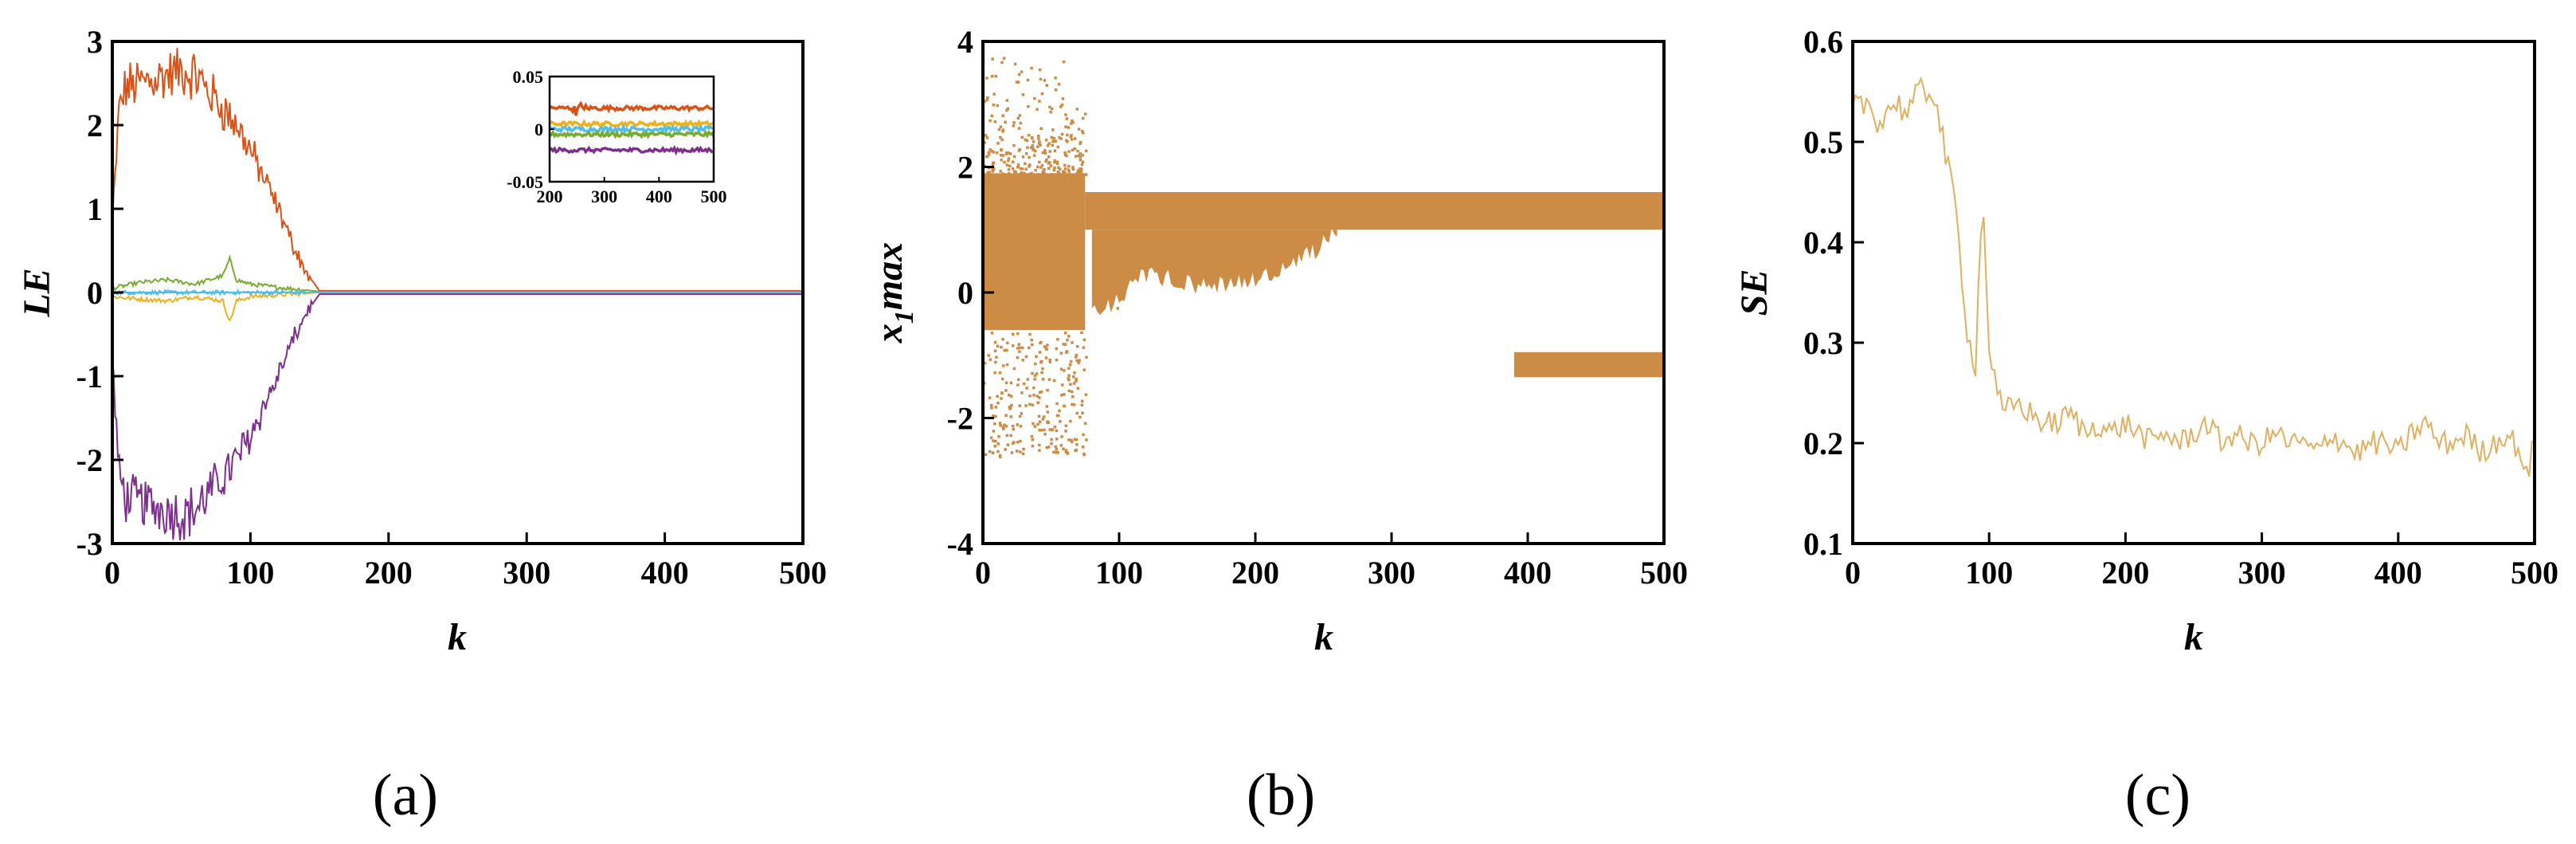 The width and height of the screenshot is (2576, 844). Describe the element at coordinates (525, 182) in the screenshot. I see `panel-a-inset-ytick-label: -0.05` at that location.